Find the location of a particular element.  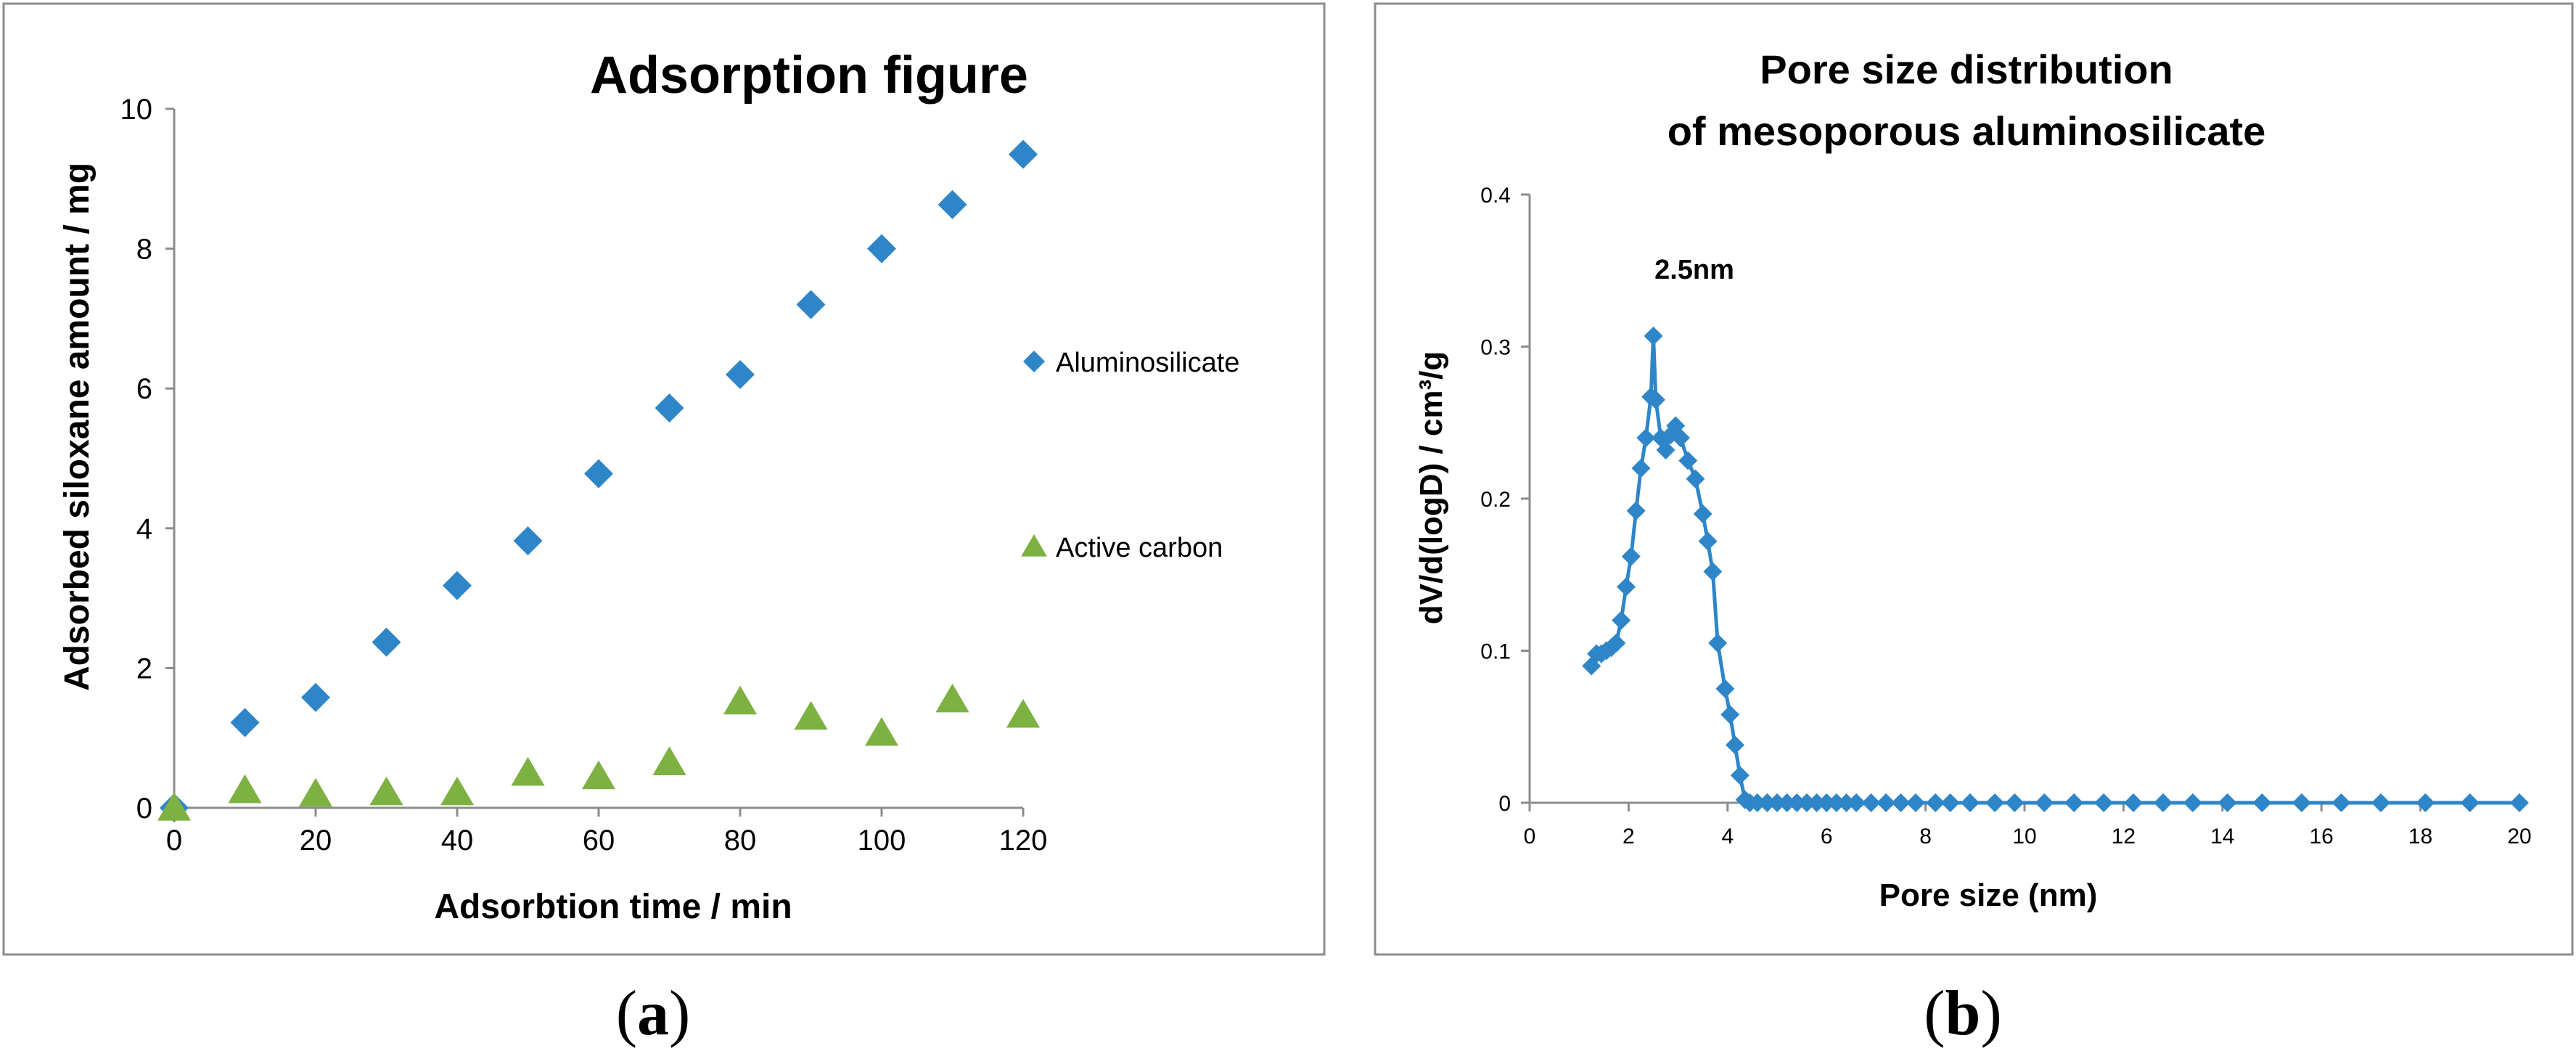

chart-b-x-tick-label: 8 is located at coordinates (1925, 837).